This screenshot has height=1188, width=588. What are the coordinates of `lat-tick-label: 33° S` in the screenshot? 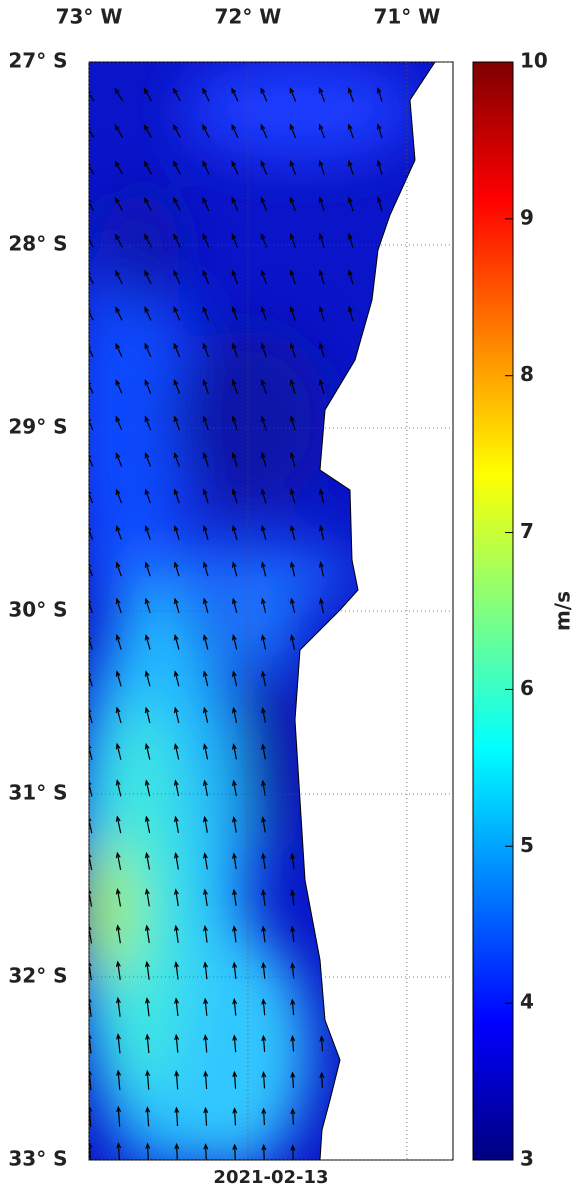 It's located at (37, 1159).